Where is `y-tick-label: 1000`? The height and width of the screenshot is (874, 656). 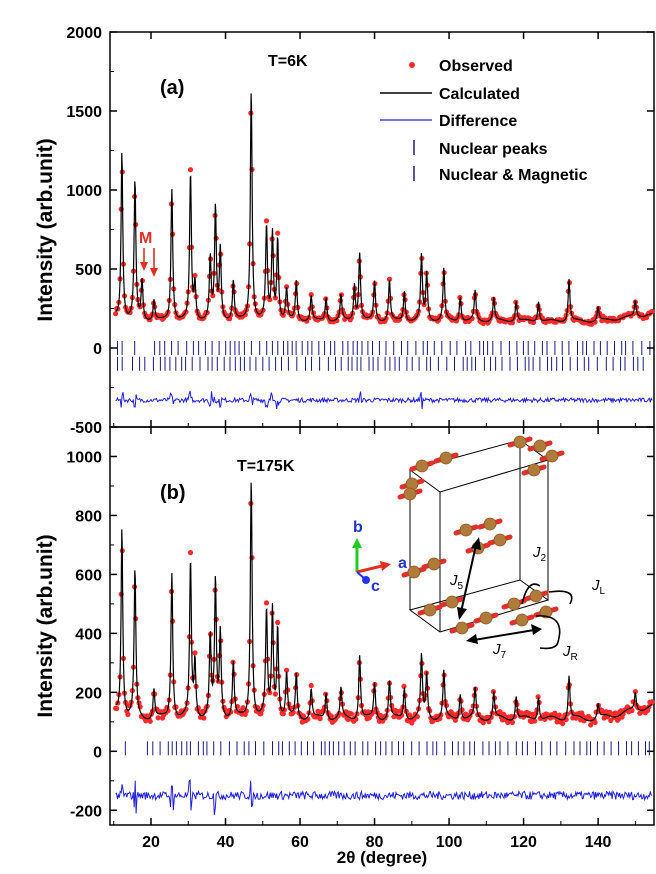
y-tick-label: 1000 is located at coordinates (84, 191).